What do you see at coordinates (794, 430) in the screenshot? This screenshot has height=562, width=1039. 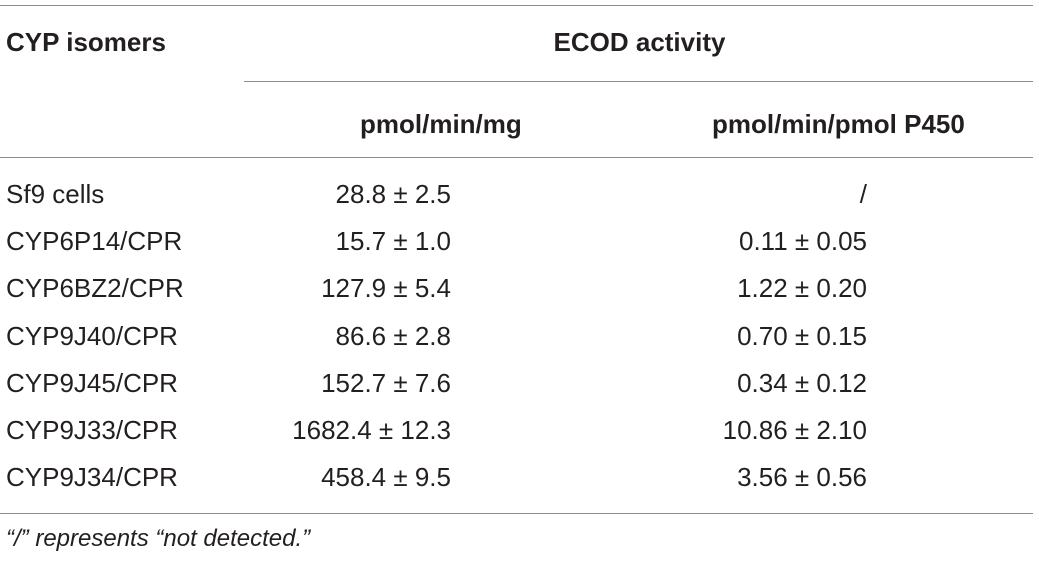 I see `table-cell-pmol-min-pmol-p450: 10.86 ± 2.10` at bounding box center [794, 430].